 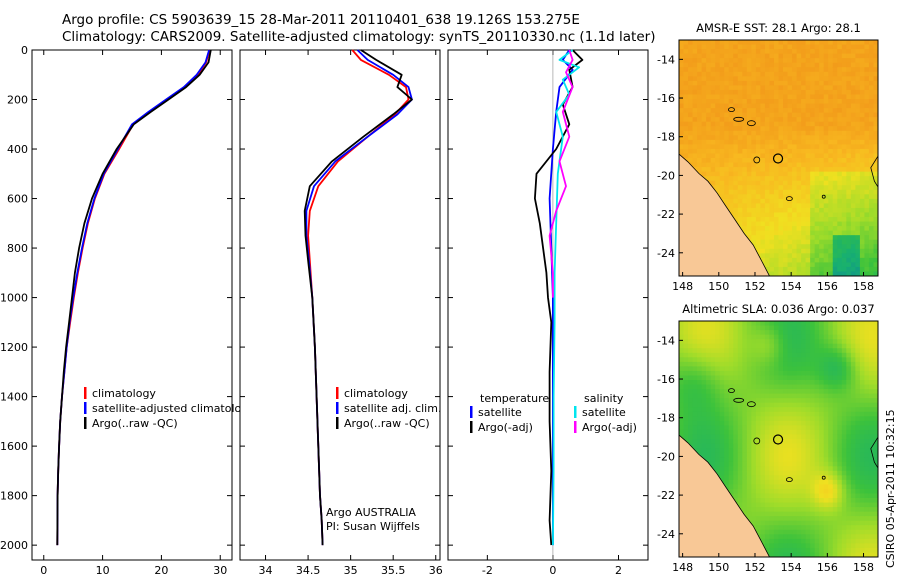 What do you see at coordinates (666, 214) in the screenshot?
I see `sst-lat-label: -22` at bounding box center [666, 214].